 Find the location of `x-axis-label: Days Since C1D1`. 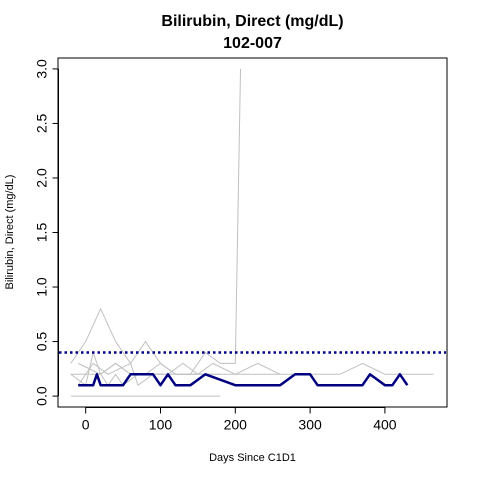

x-axis-label: Days Since C1D1 is located at coordinates (252, 458).